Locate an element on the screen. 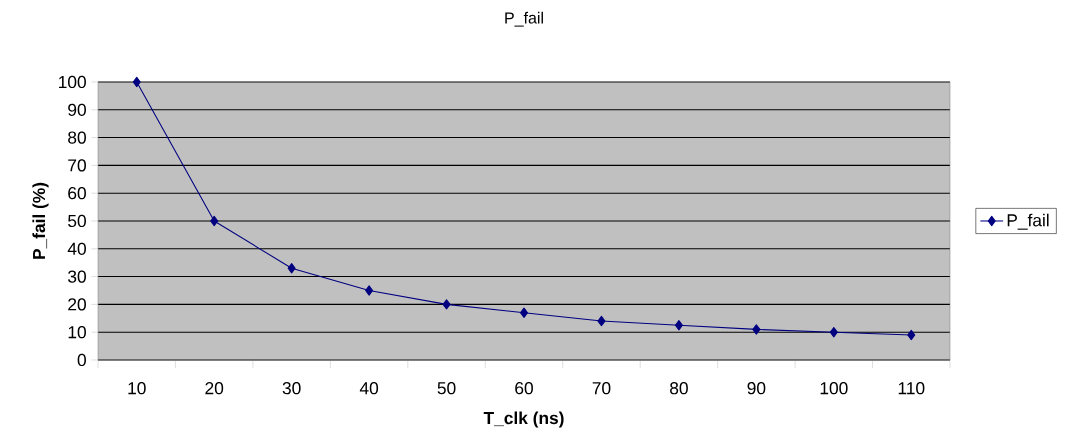  x-tick-label: 70 is located at coordinates (601, 388).